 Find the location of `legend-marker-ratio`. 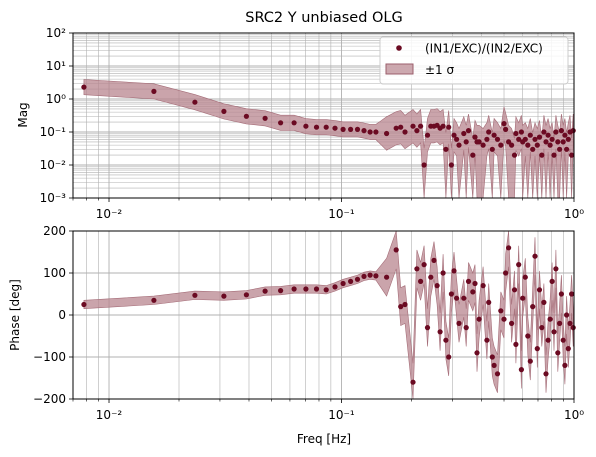

legend-marker-ratio is located at coordinates (399, 48).